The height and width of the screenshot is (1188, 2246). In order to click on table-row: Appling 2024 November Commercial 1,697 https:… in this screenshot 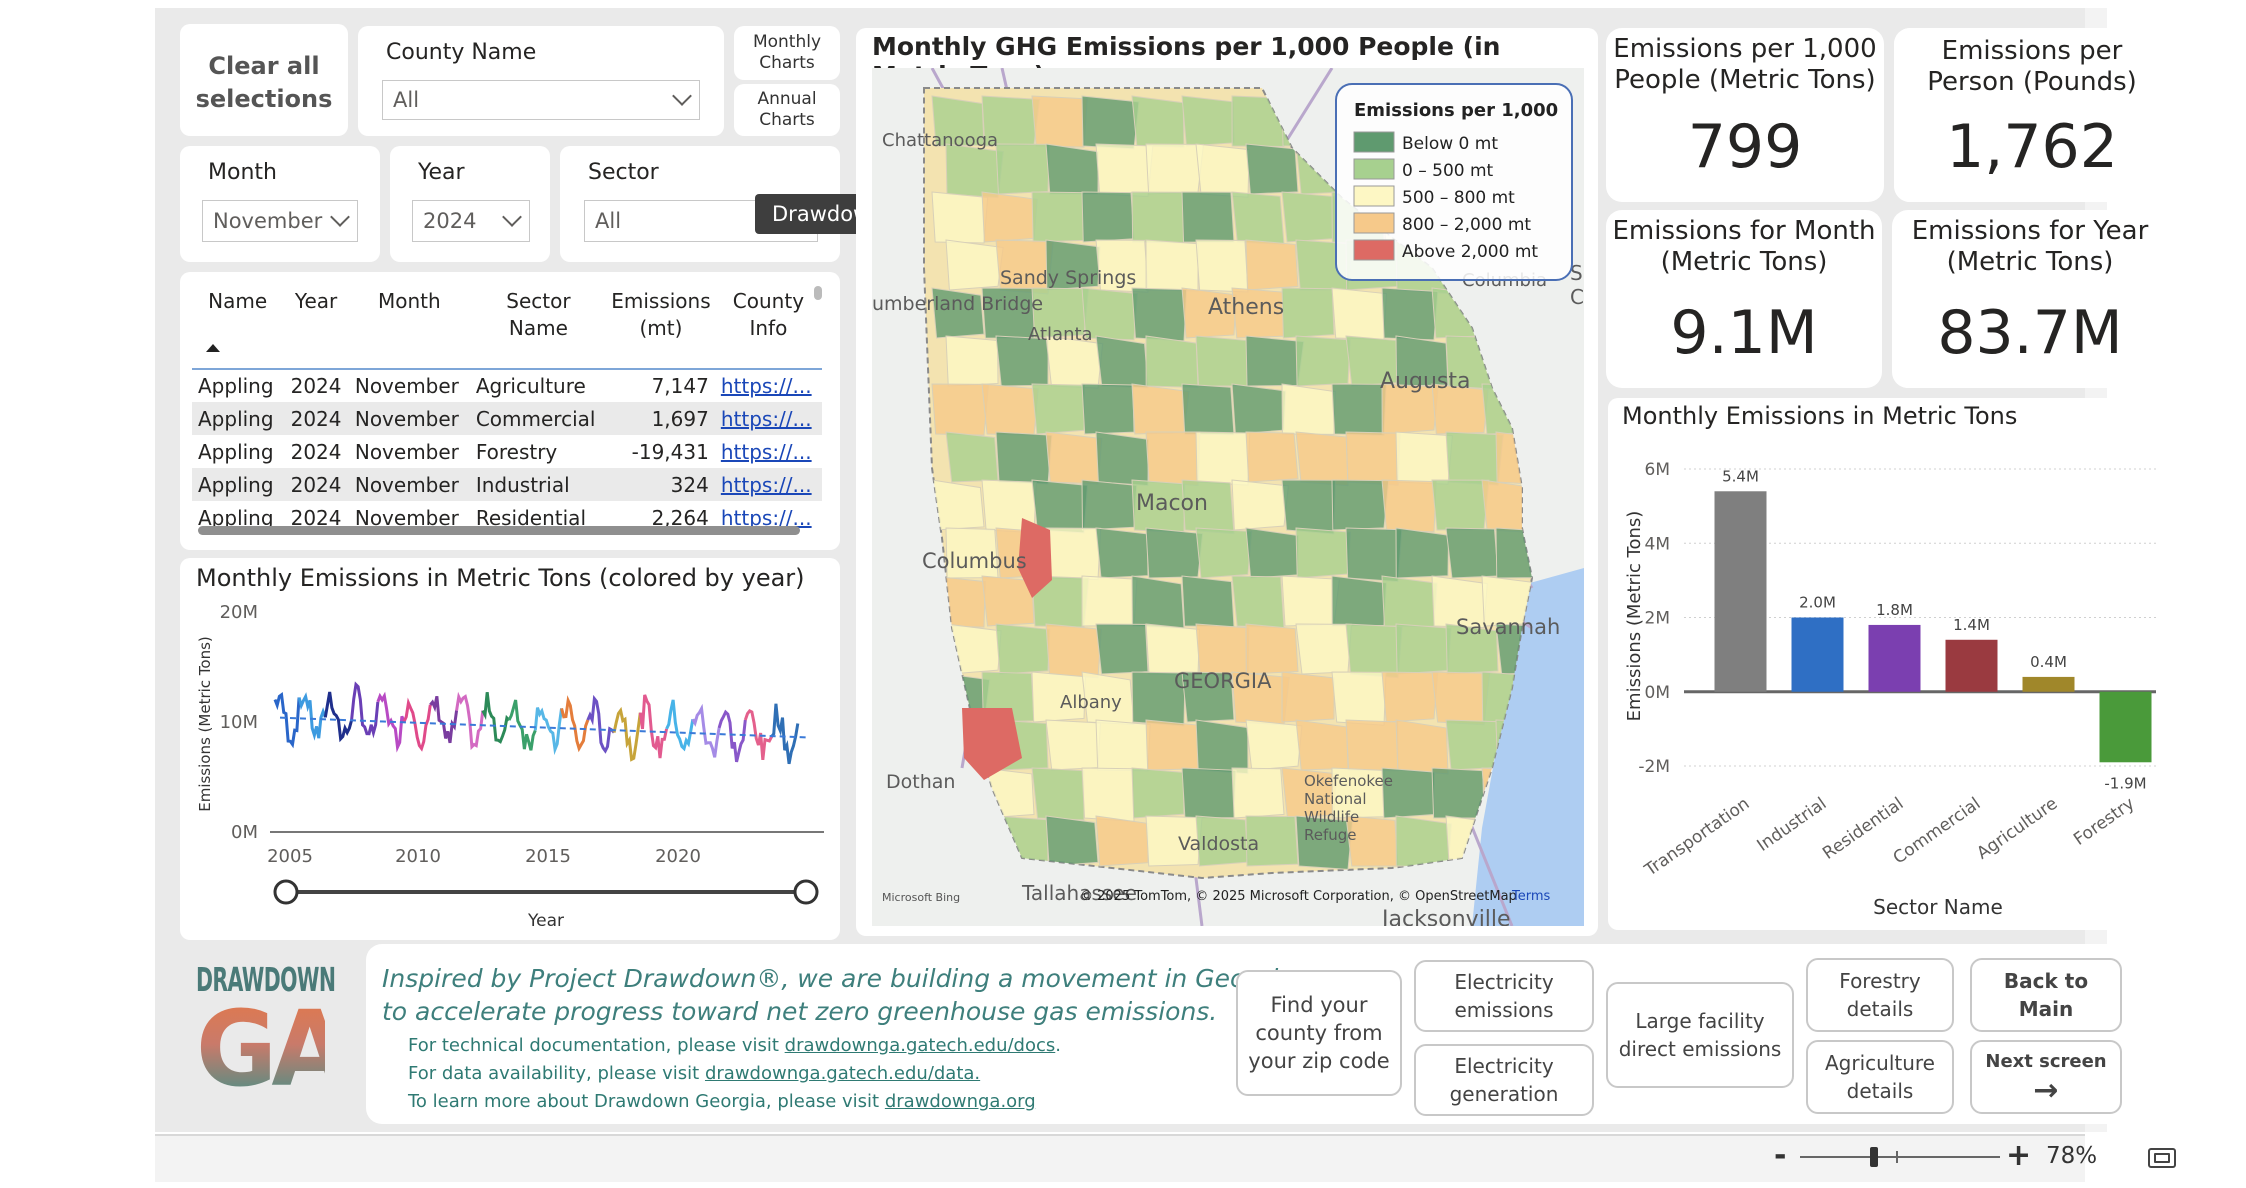, I will do `click(507, 418)`.